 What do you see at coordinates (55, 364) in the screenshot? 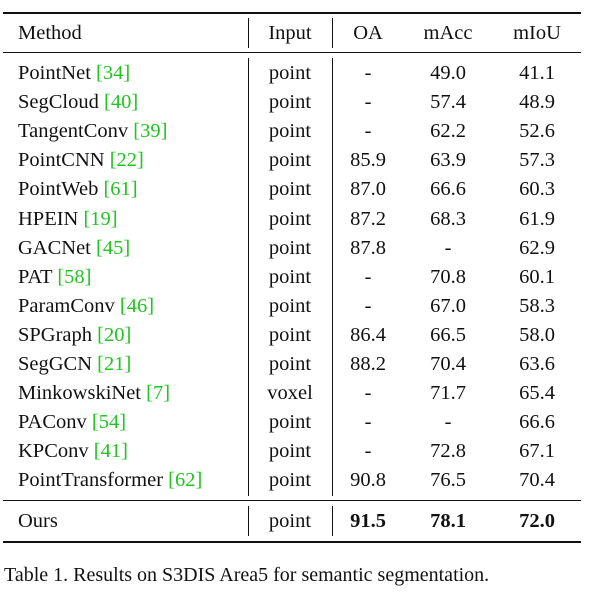
I see `method-name: SegGCN` at bounding box center [55, 364].